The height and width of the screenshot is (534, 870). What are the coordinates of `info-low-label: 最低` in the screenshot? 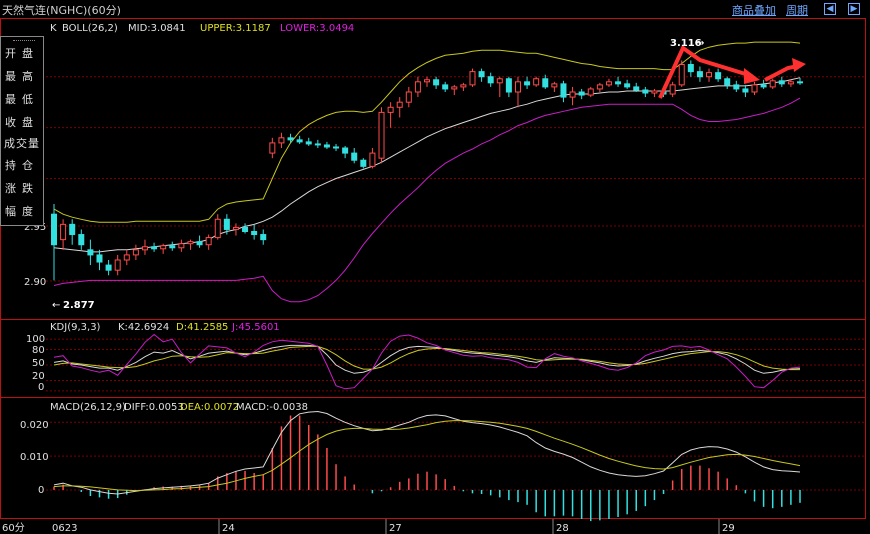 It's located at (22, 99).